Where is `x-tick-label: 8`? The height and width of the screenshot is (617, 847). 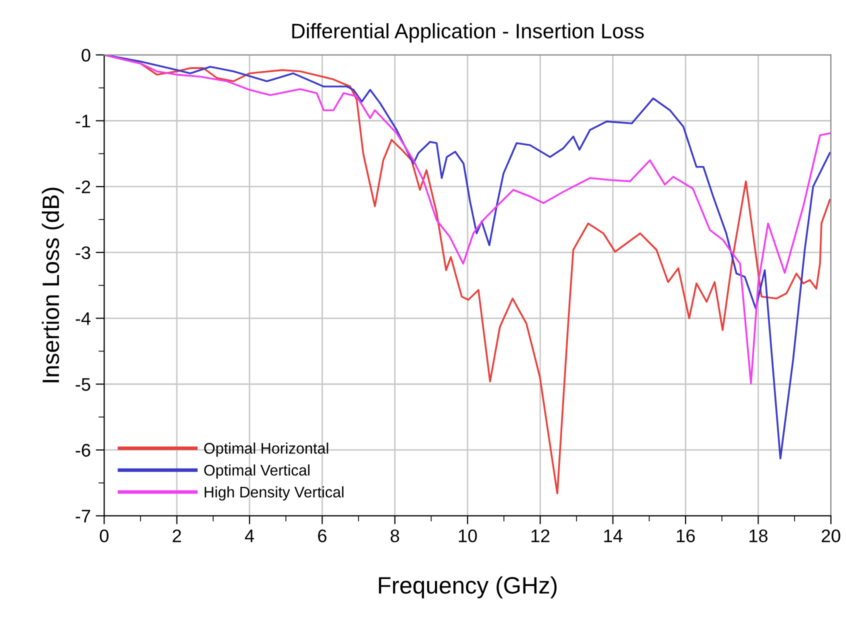 x-tick-label: 8 is located at coordinates (395, 535).